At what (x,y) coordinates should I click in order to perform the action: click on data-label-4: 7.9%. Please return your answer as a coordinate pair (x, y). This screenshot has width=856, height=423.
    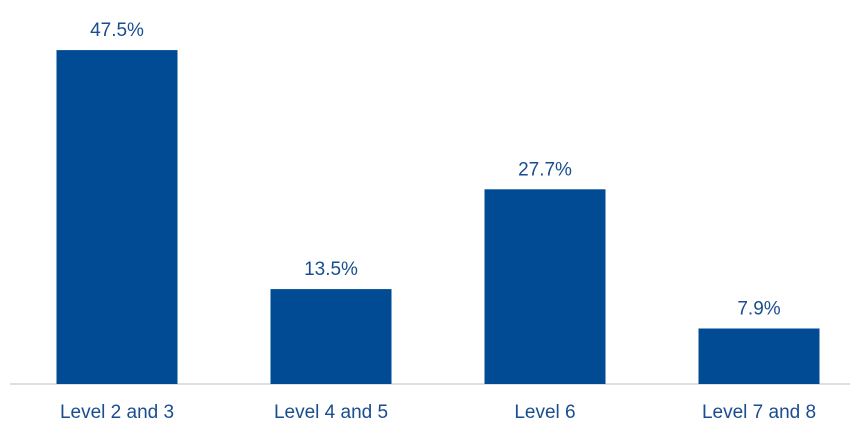
    Looking at the image, I should click on (758, 309).